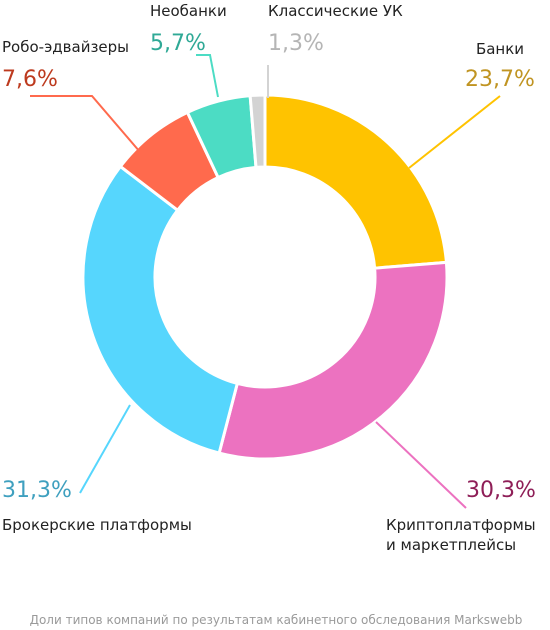 This screenshot has height=630, width=550. I want to click on category-label-1: Банки, so click(500, 49).